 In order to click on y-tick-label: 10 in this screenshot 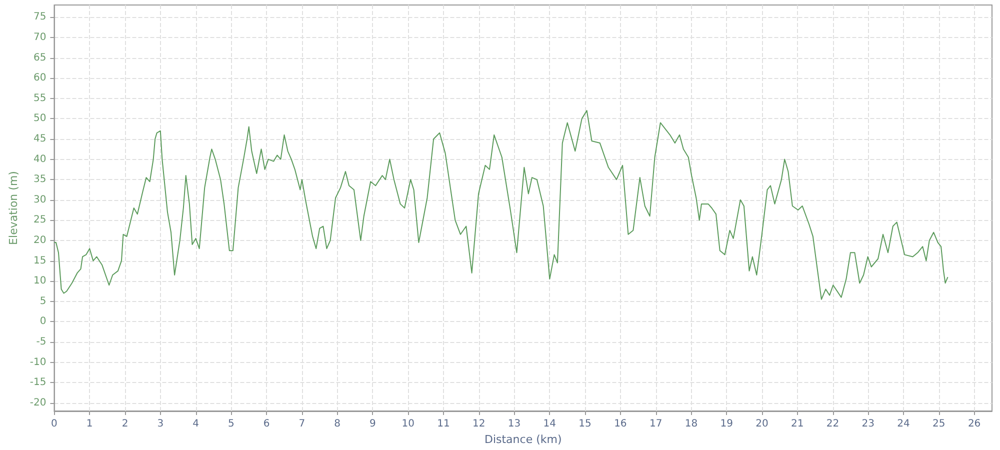, I will do `click(40, 281)`.